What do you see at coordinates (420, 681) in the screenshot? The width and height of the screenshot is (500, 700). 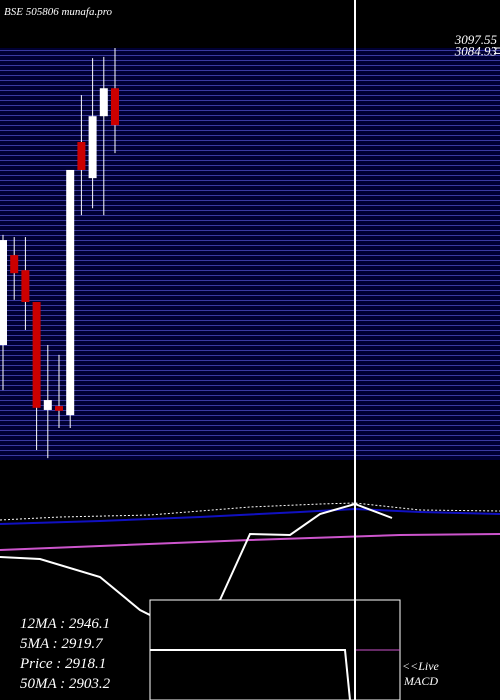 I see `macd-label: MACD` at bounding box center [420, 681].